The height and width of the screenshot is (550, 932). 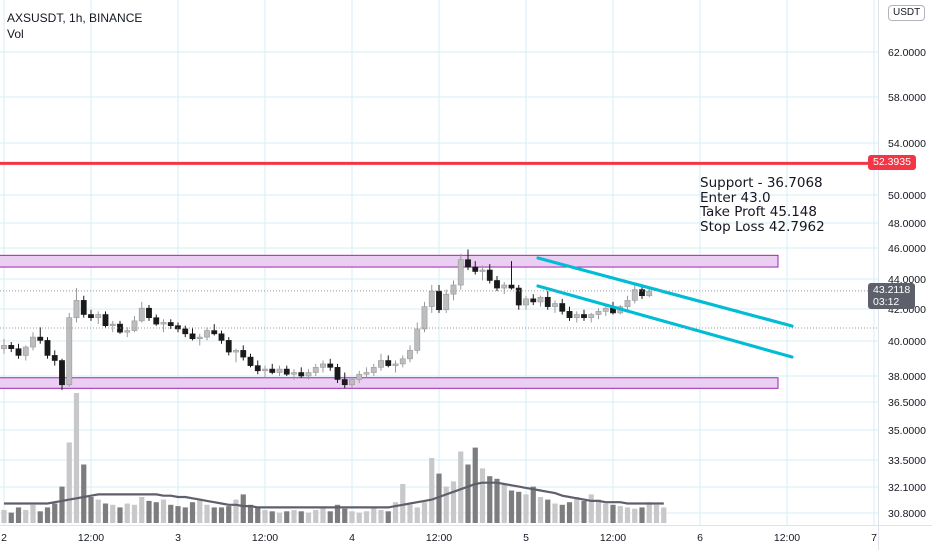 What do you see at coordinates (466, 535) in the screenshot?
I see `time-axis: 2 12:00 3 12:00 4 12:00 5 12:00 6 12:00 7` at bounding box center [466, 535].